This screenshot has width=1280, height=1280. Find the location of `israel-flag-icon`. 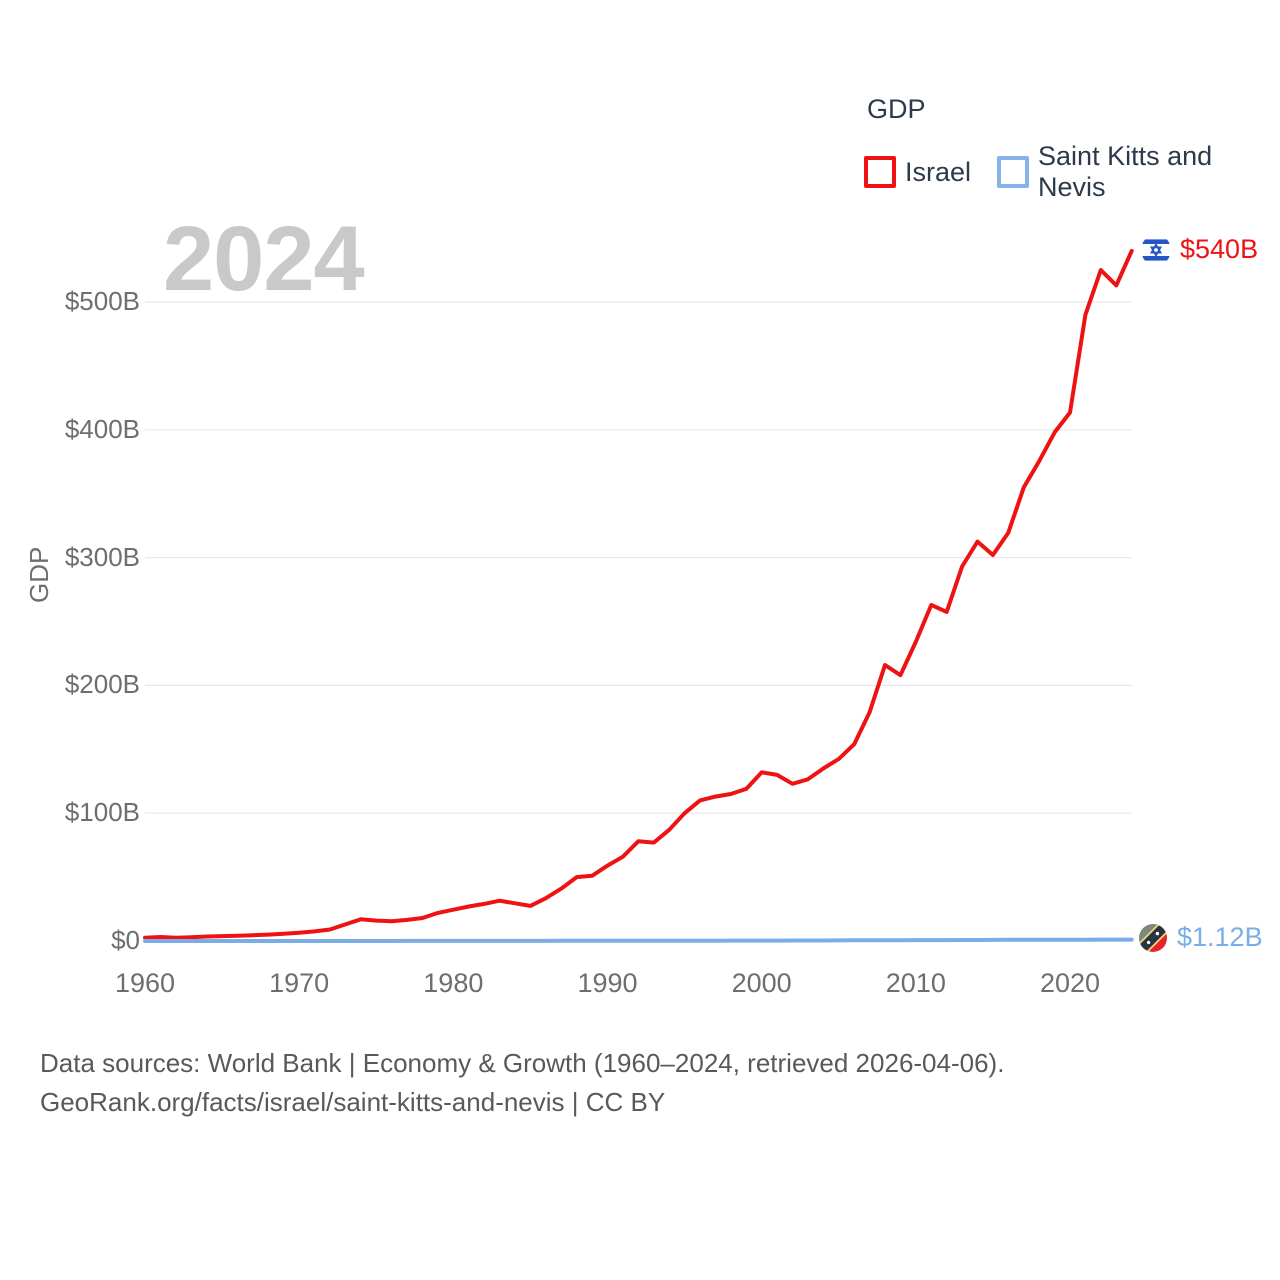

israel-flag-icon is located at coordinates (1156, 249).